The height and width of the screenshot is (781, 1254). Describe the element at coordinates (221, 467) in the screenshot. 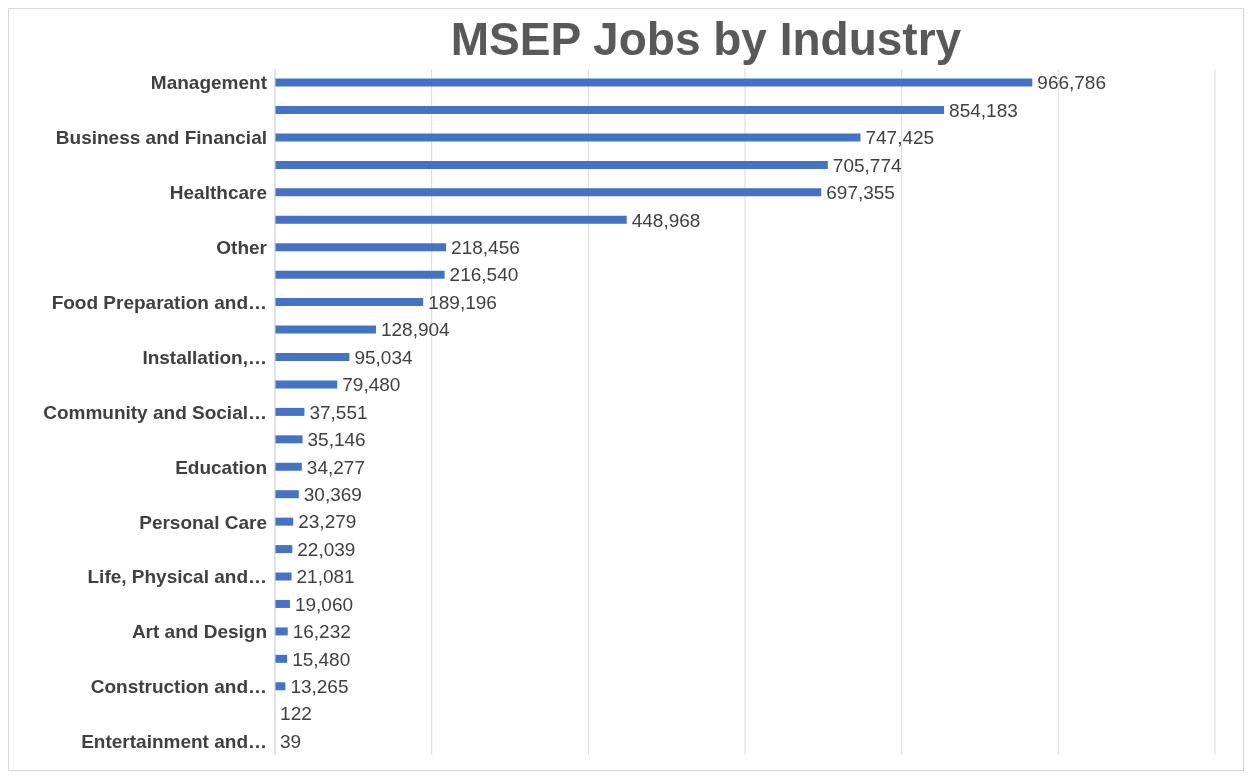

I see `y-tick-label: Education` at that location.